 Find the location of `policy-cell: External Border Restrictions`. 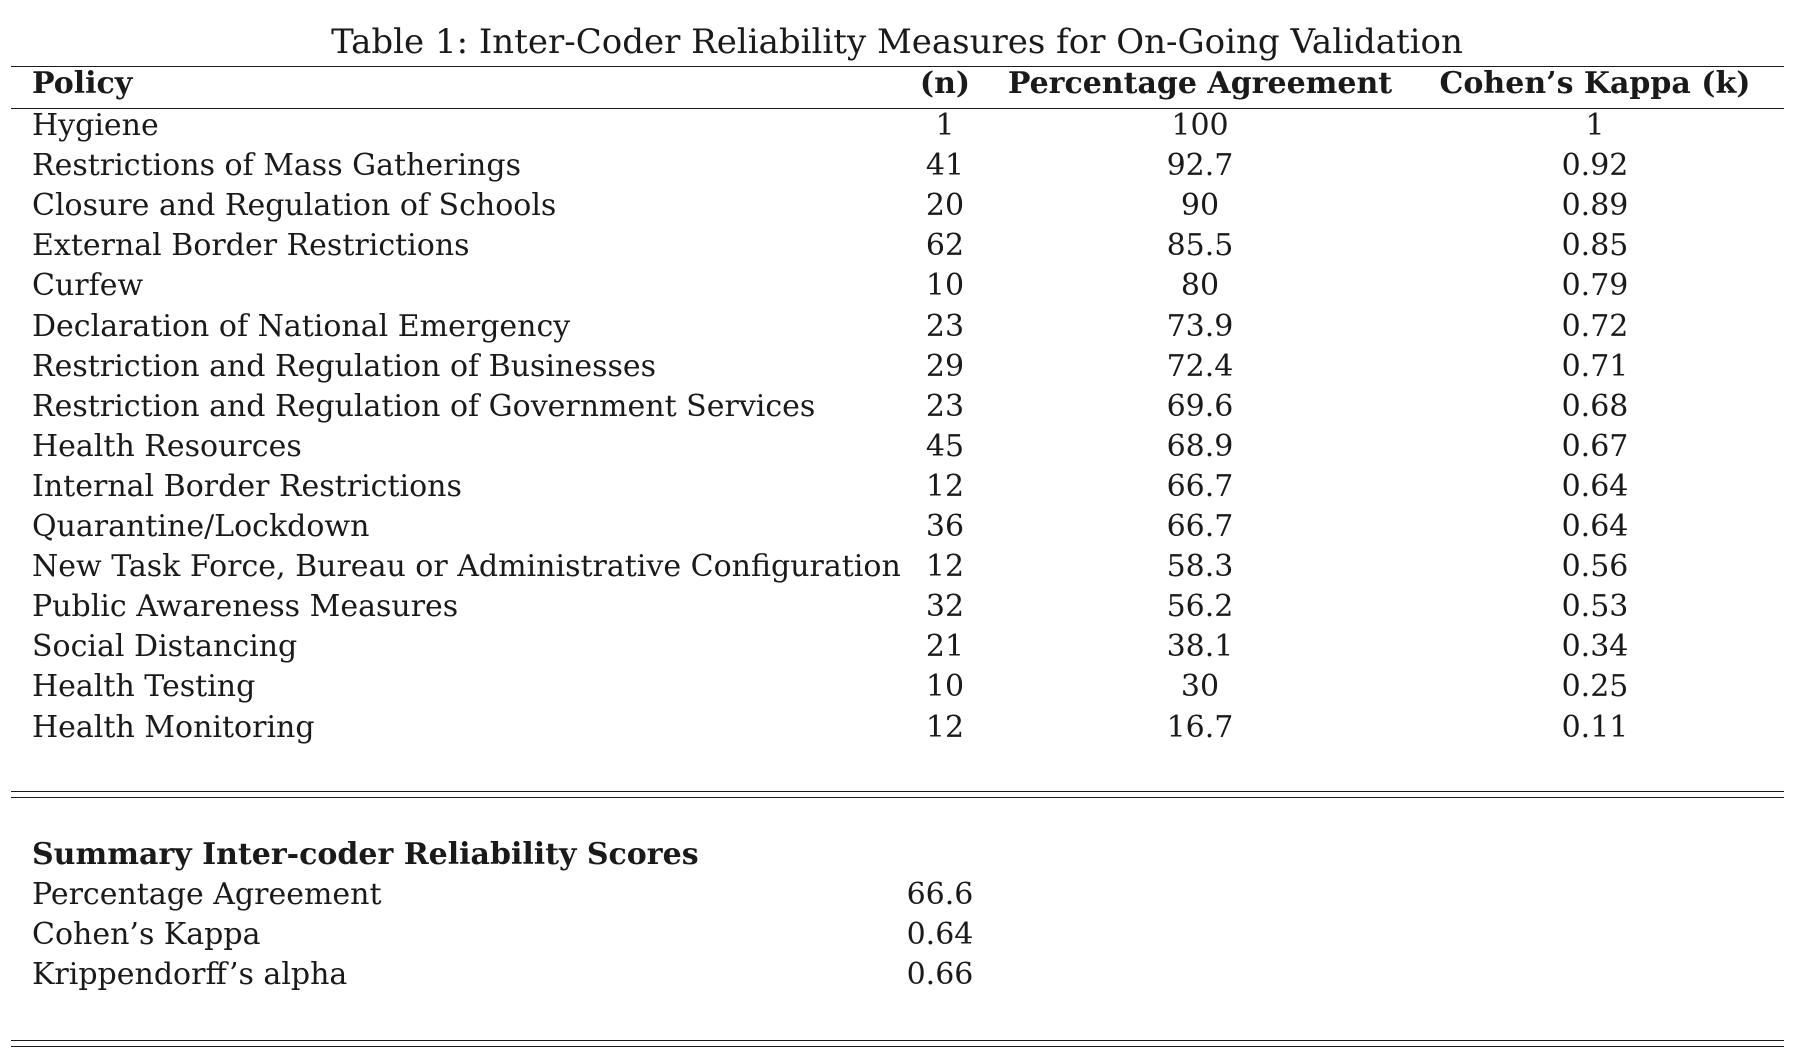

policy-cell: External Border Restrictions is located at coordinates (251, 245).